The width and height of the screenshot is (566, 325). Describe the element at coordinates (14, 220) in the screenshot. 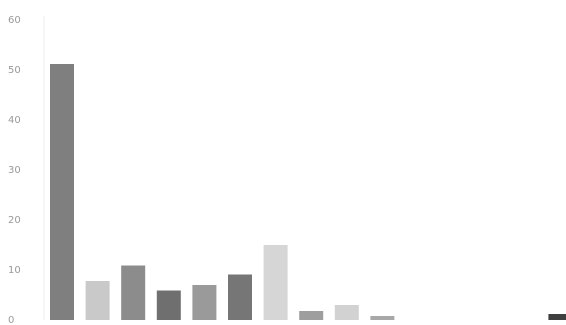

I see `y-tick-label: 20` at that location.